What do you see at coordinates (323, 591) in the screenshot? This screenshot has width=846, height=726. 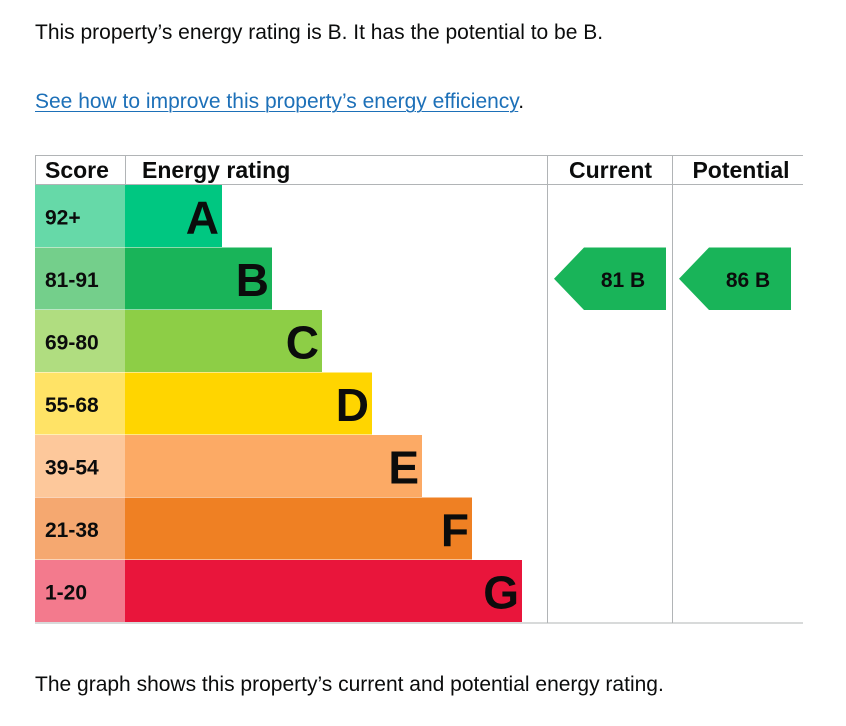 I see `rating-bar-g` at bounding box center [323, 591].